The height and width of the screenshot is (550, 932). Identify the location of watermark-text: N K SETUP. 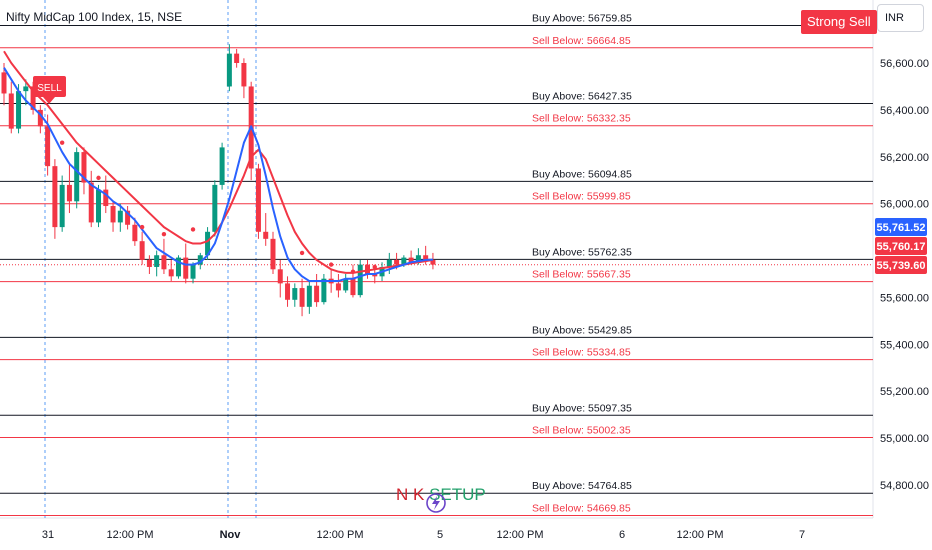
(441, 494).